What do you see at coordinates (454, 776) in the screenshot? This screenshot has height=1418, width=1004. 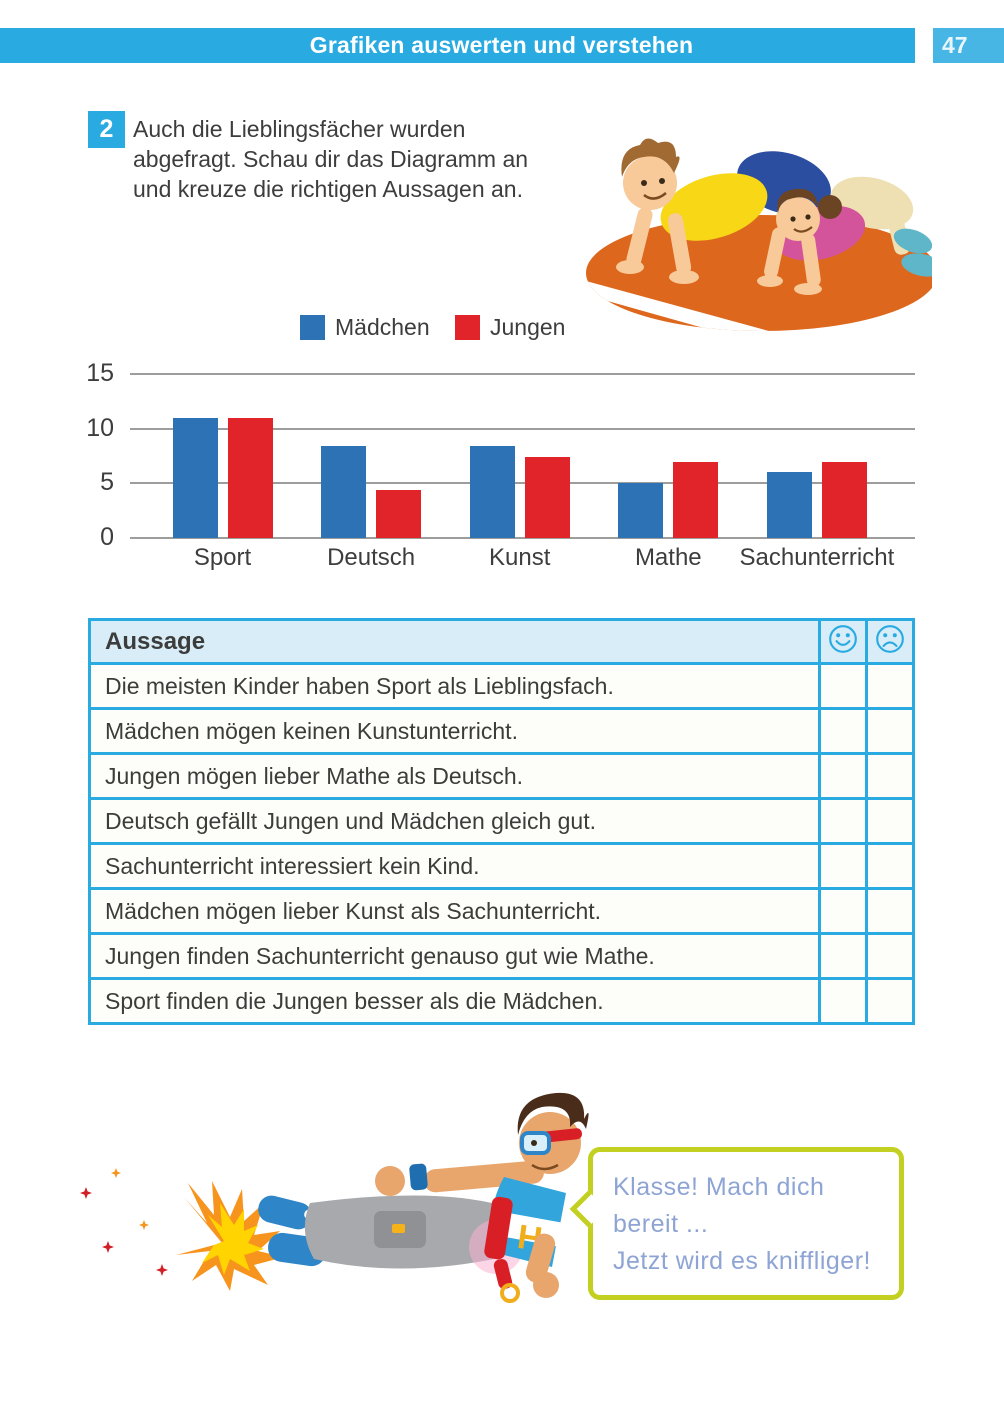 I see `statement-text: Jungen mögen lieber Mathe als Deutsch.` at bounding box center [454, 776].